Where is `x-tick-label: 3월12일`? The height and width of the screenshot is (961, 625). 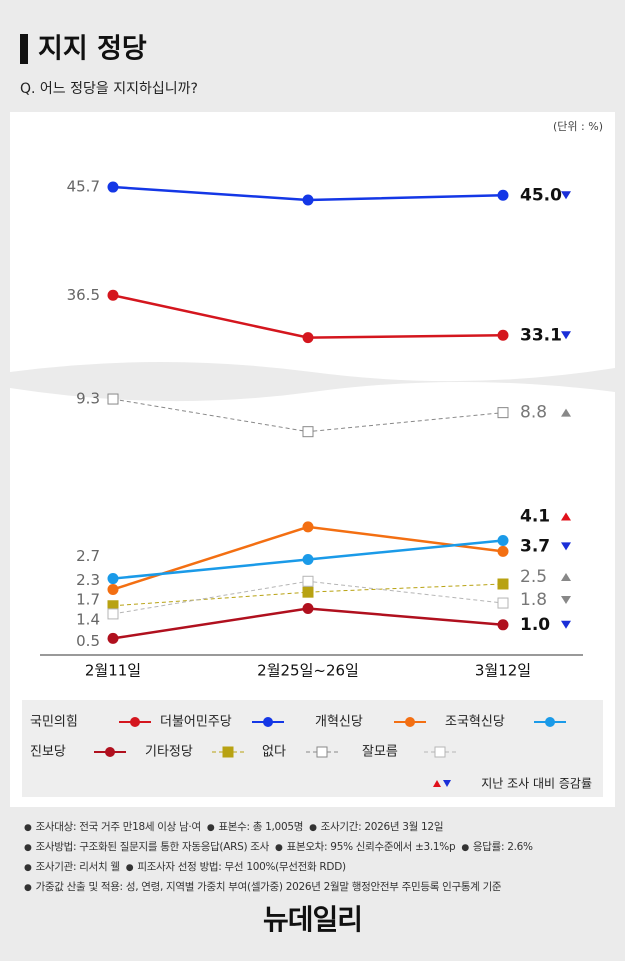 x-tick-label: 3월12일 is located at coordinates (503, 671).